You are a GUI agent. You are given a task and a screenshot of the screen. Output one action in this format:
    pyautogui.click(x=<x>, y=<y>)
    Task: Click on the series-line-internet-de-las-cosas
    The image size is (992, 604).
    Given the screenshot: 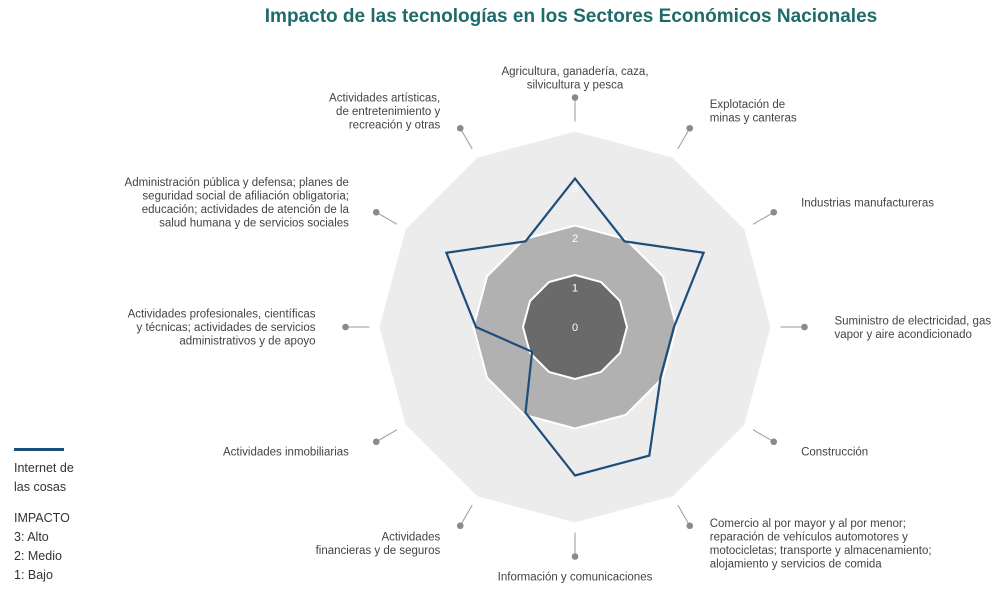 What is the action you would take?
    pyautogui.click(x=575, y=326)
    